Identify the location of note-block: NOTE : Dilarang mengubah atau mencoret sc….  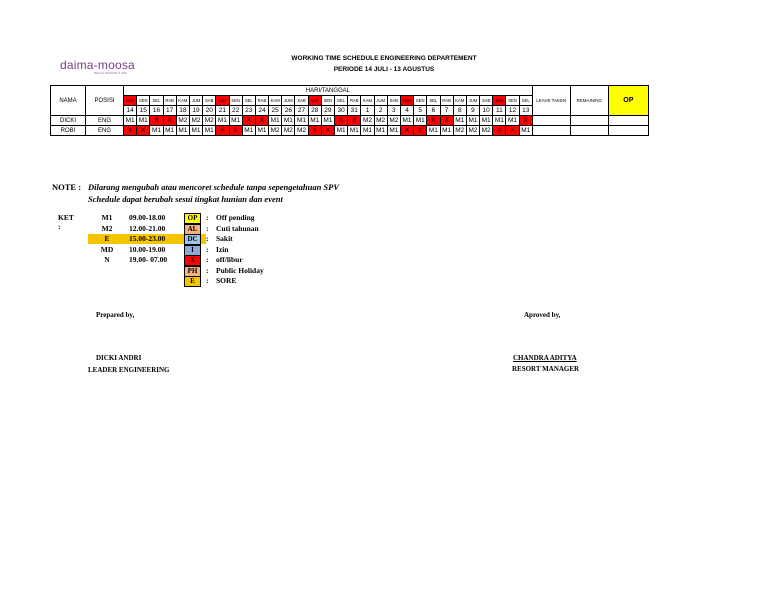
(195, 193).